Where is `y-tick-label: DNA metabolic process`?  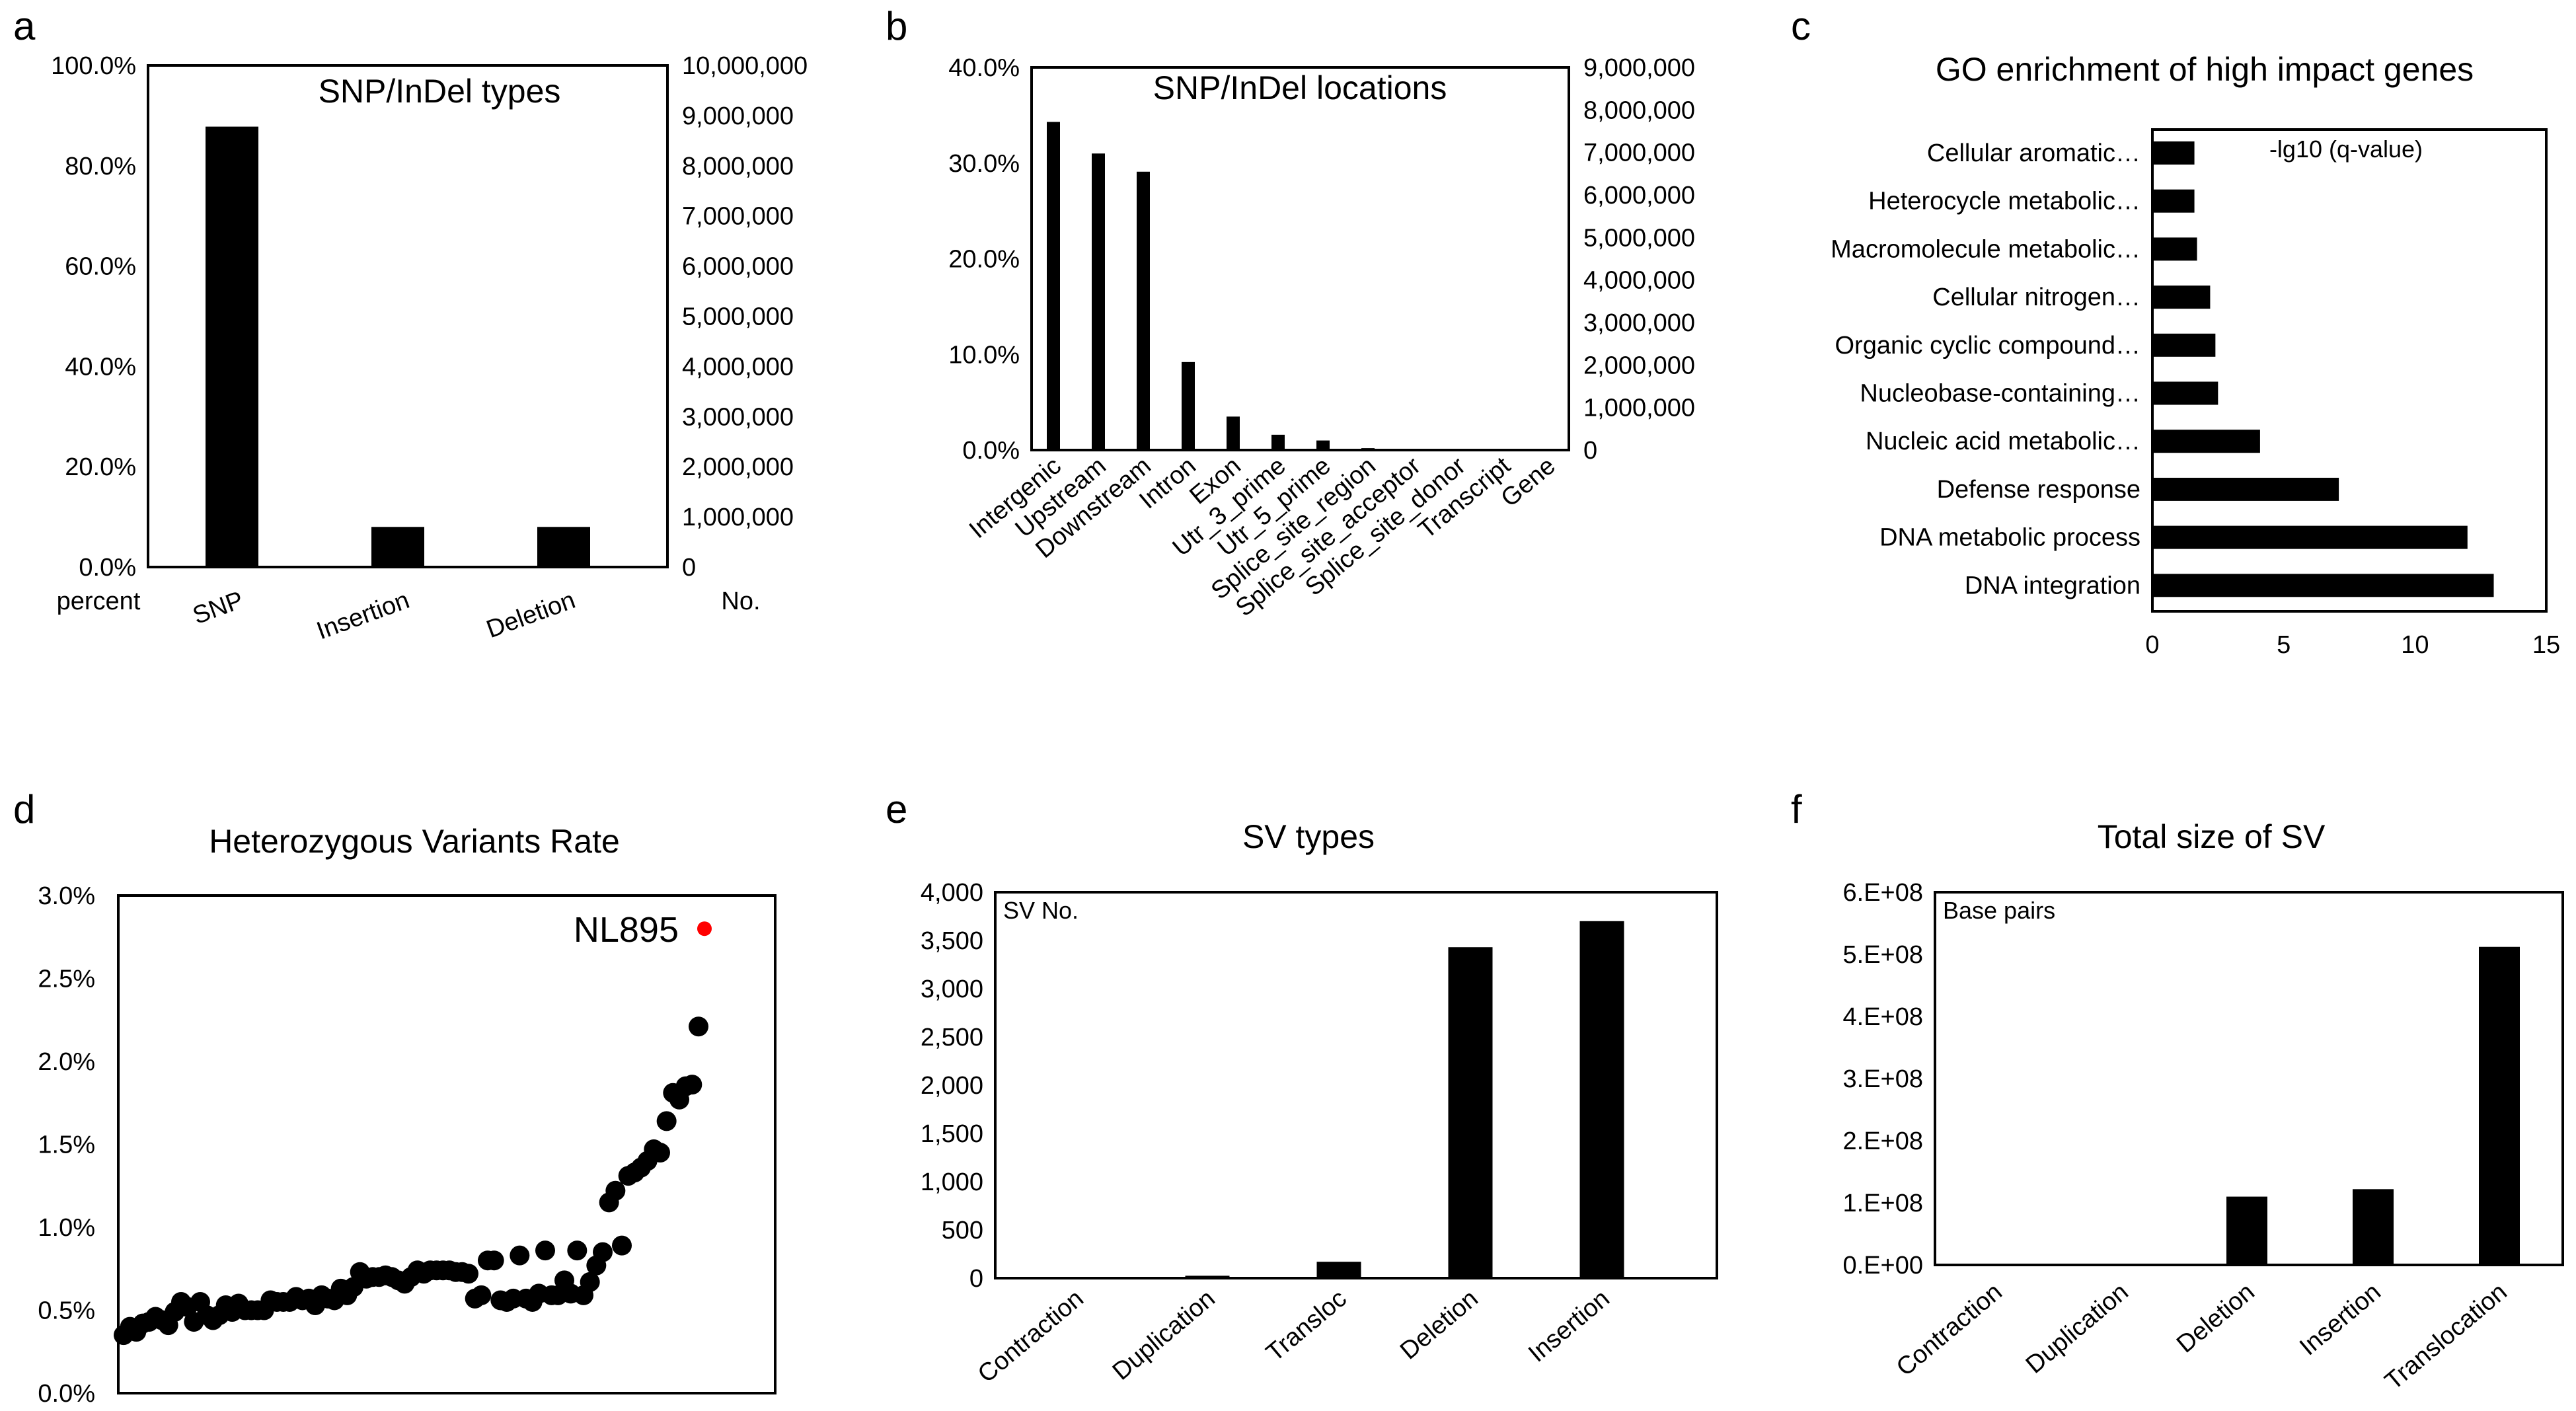
y-tick-label: DNA metabolic process is located at coordinates (2010, 538).